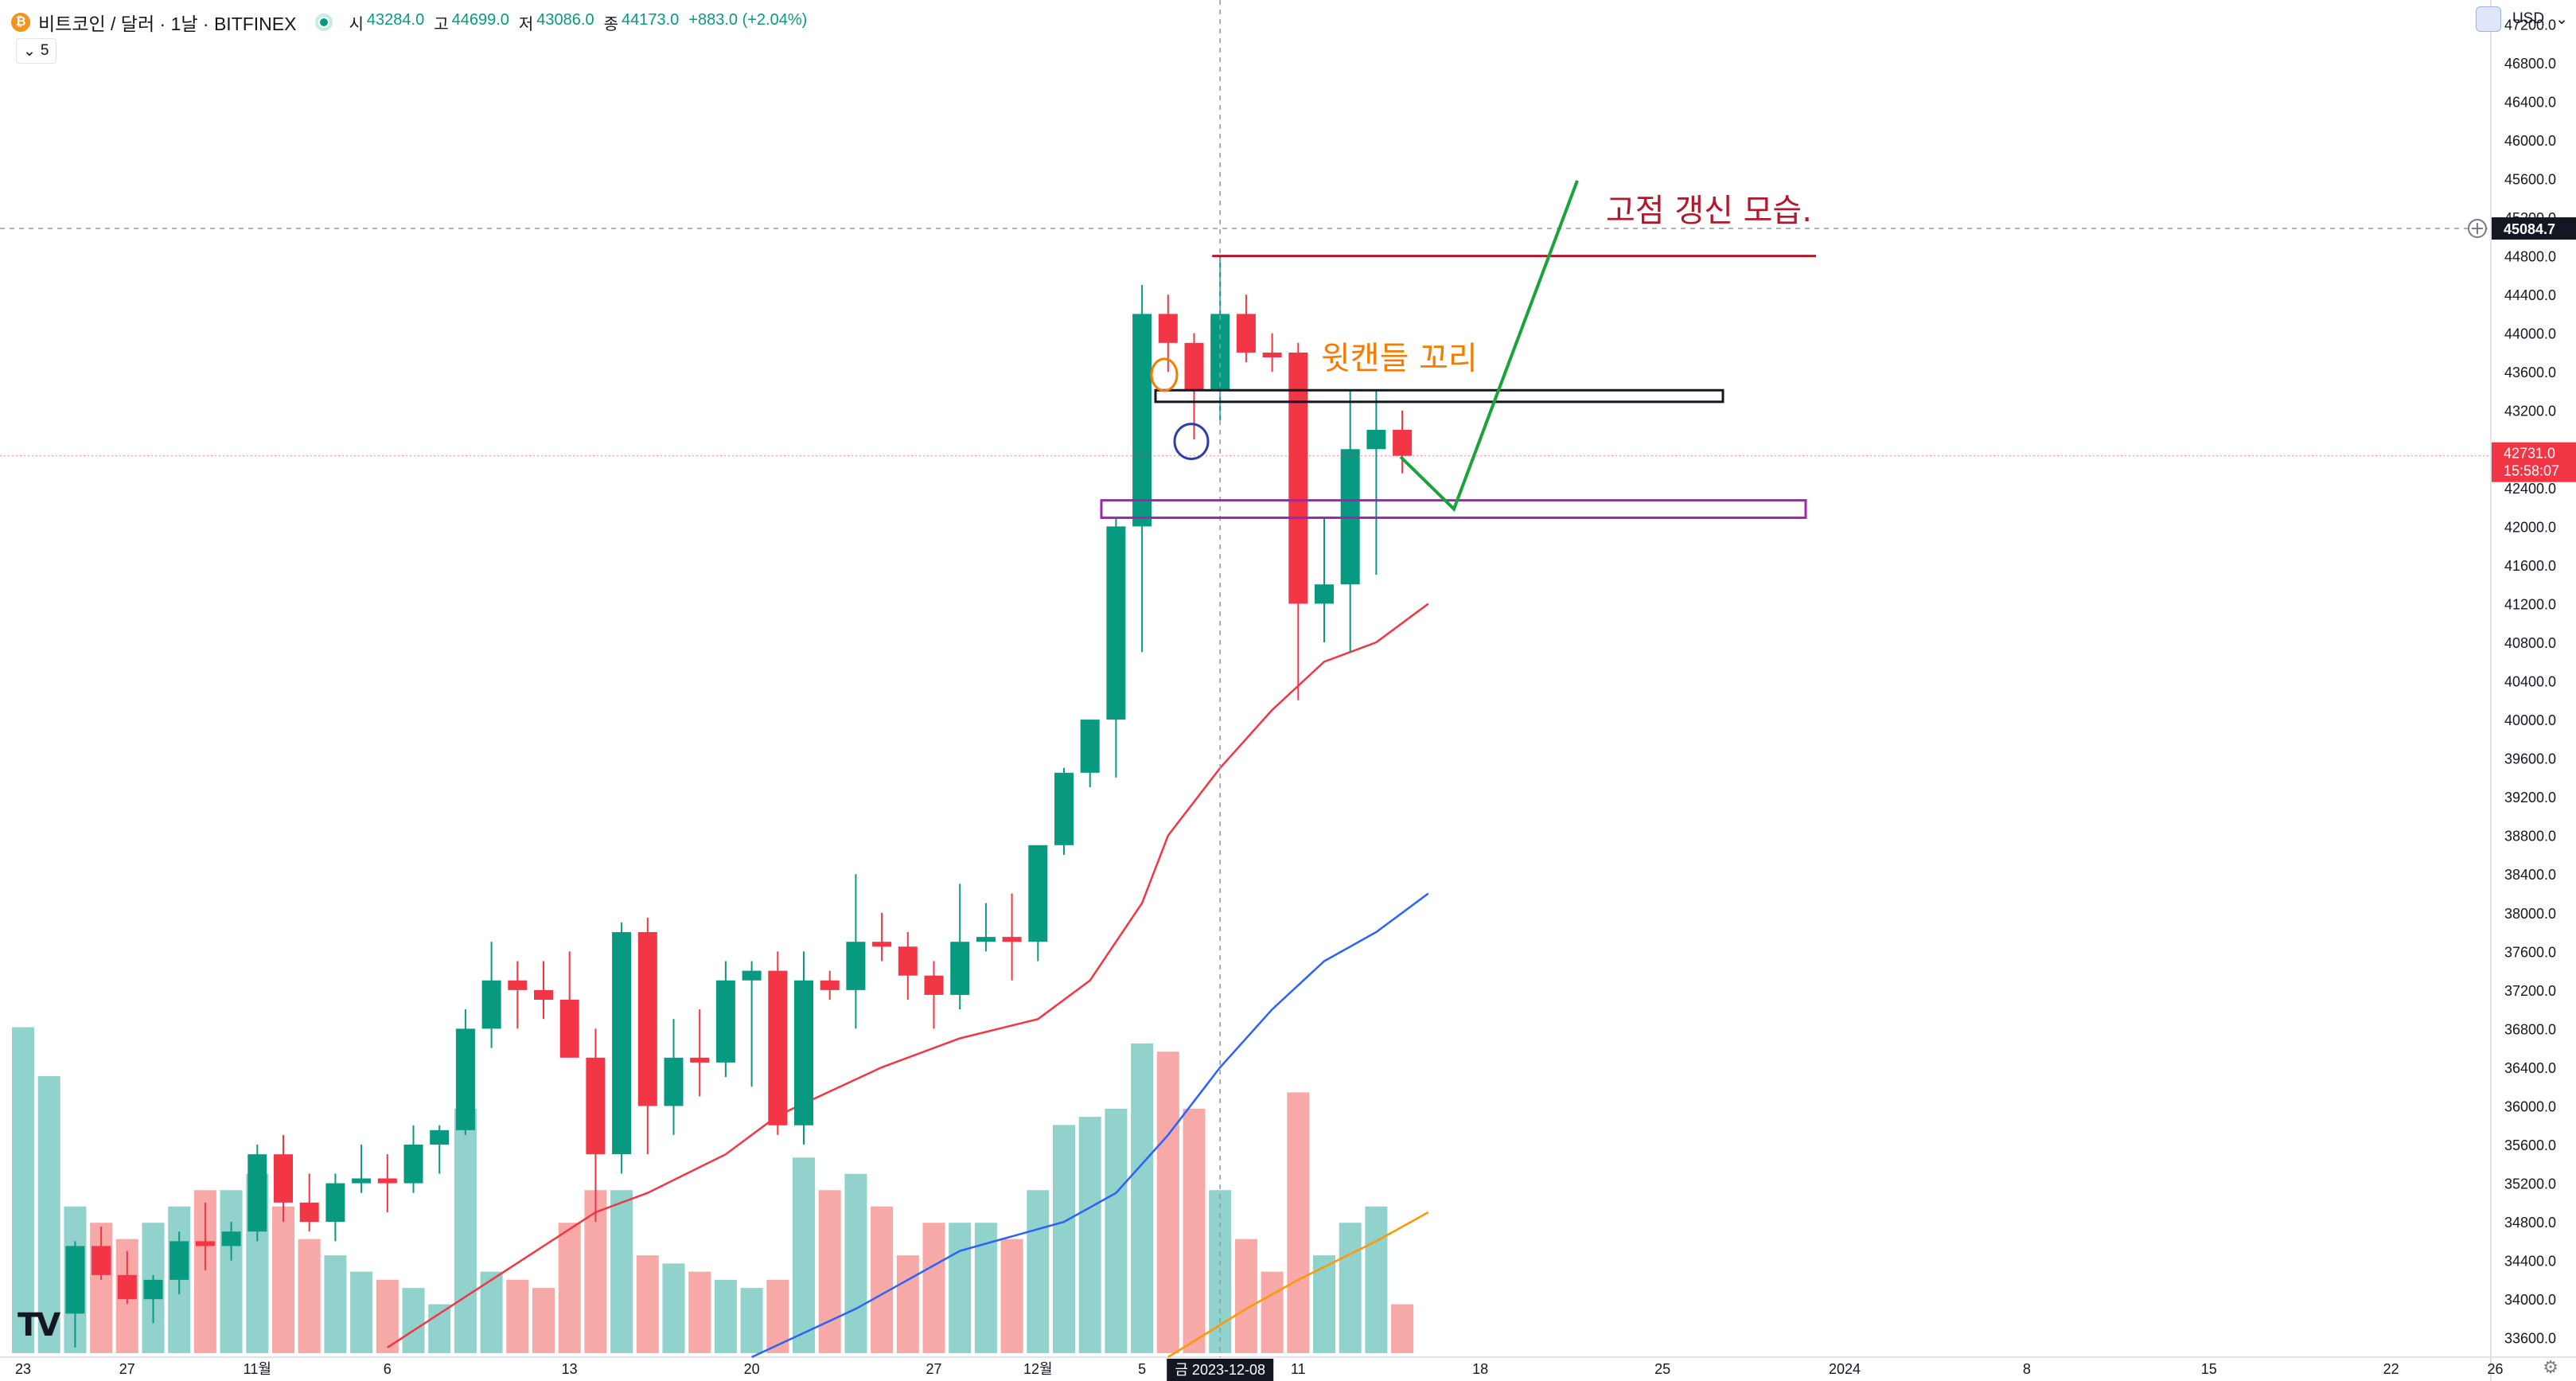 Image resolution: width=2576 pixels, height=1381 pixels. I want to click on price-tick-label: 37600.0, so click(2530, 952).